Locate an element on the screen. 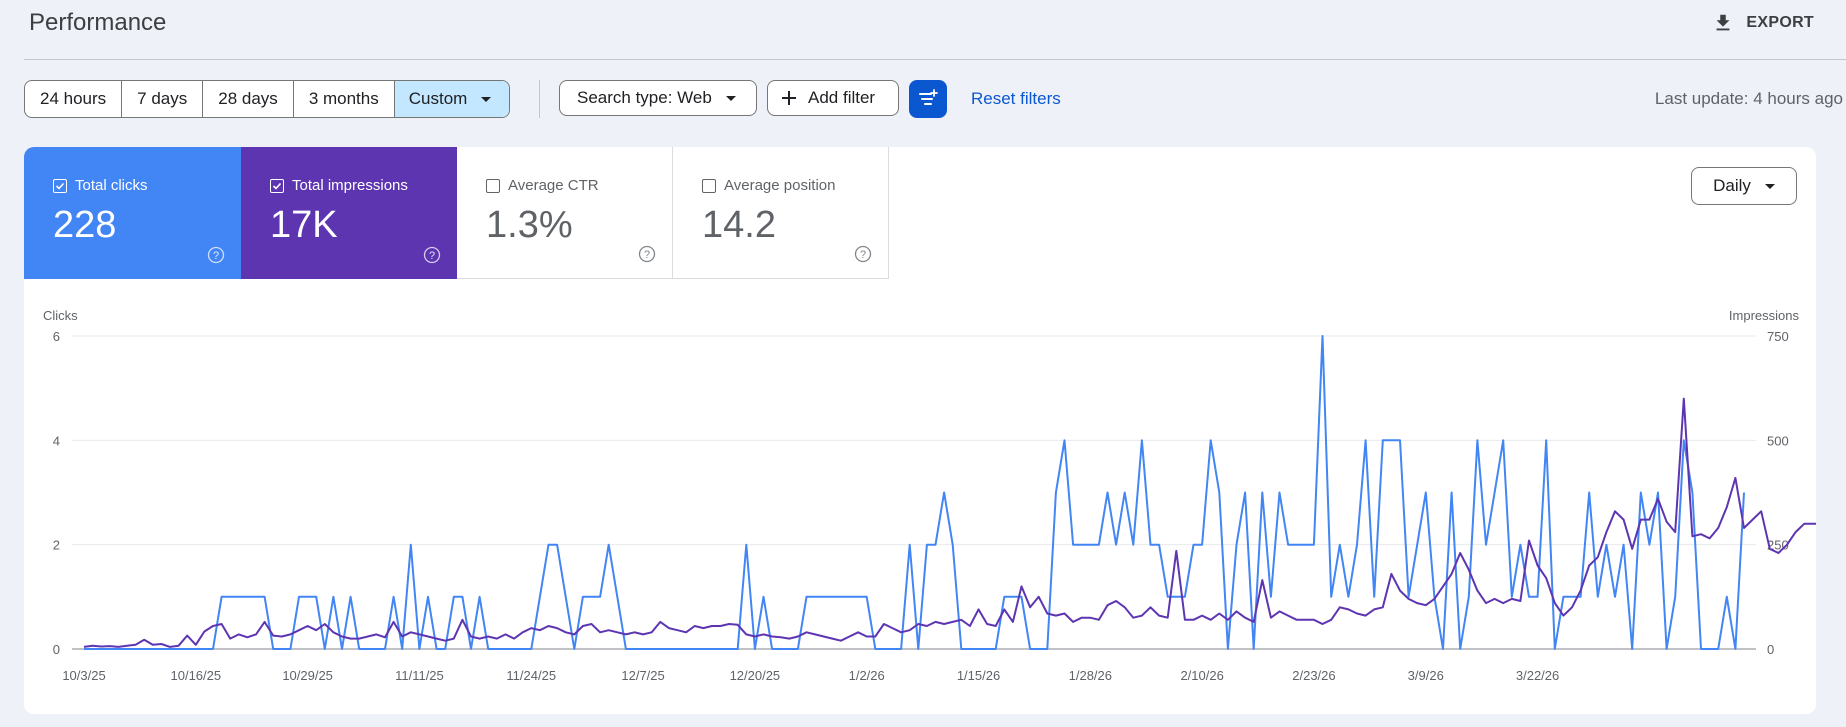  range-3-months: 3 months is located at coordinates (344, 99).